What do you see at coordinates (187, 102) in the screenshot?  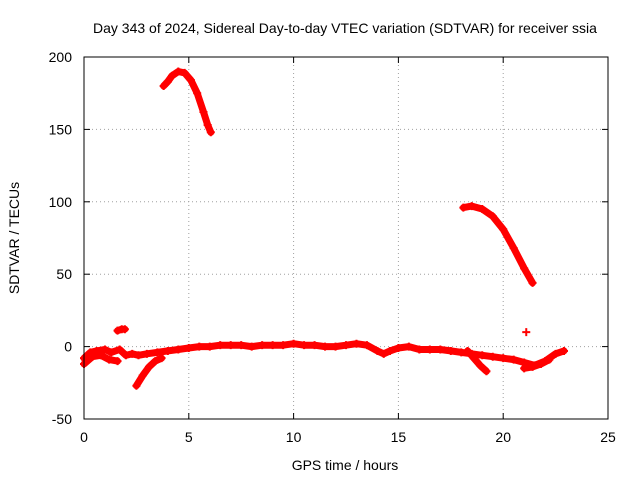 I see `series-arc-morning` at bounding box center [187, 102].